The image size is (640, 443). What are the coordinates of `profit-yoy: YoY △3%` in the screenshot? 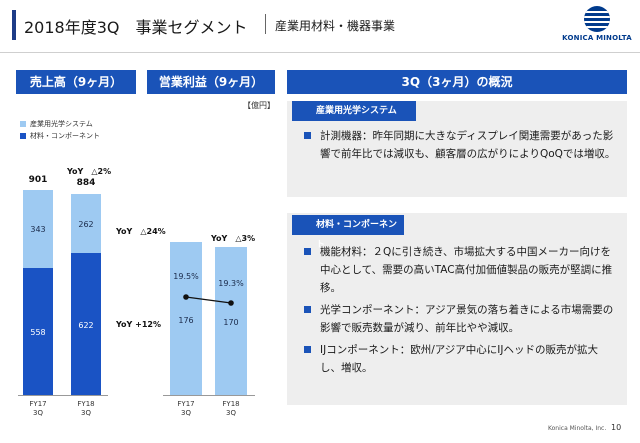 It's located at (233, 238).